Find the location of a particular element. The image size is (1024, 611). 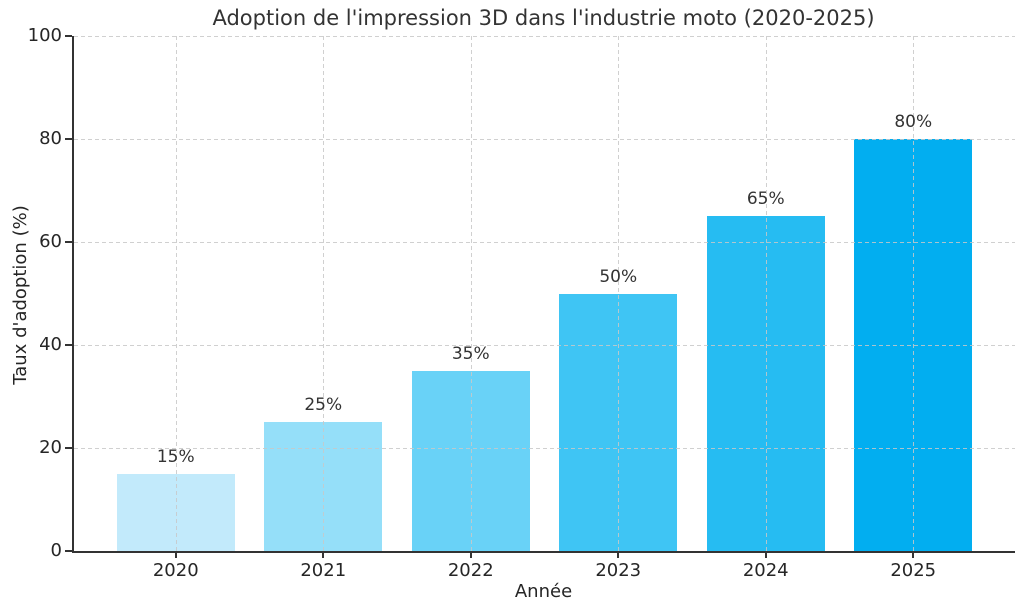

x-tick-label-2020: 2020 is located at coordinates (175, 570).